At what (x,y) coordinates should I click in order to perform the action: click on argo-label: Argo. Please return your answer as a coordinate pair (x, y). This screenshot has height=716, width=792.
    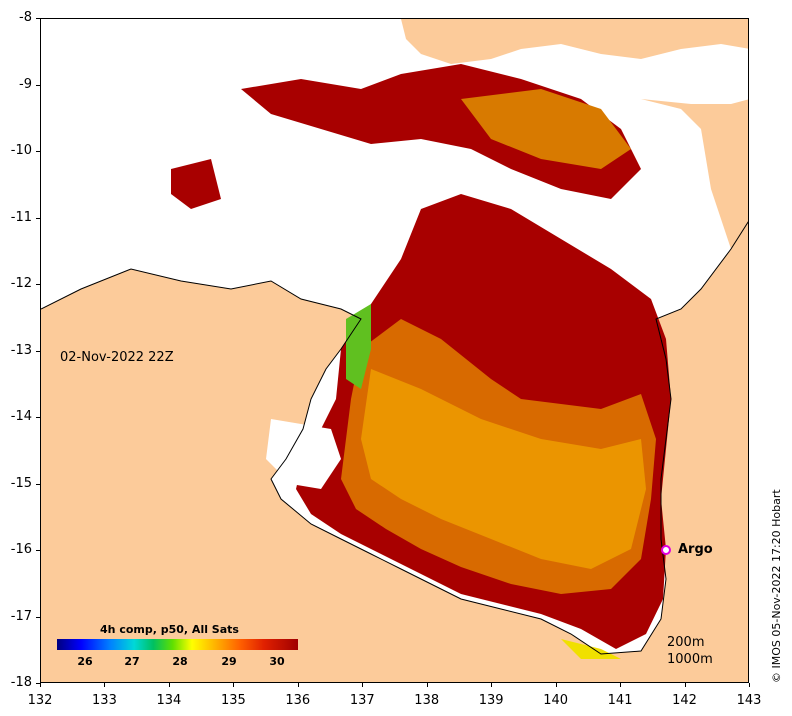
    Looking at the image, I should click on (695, 549).